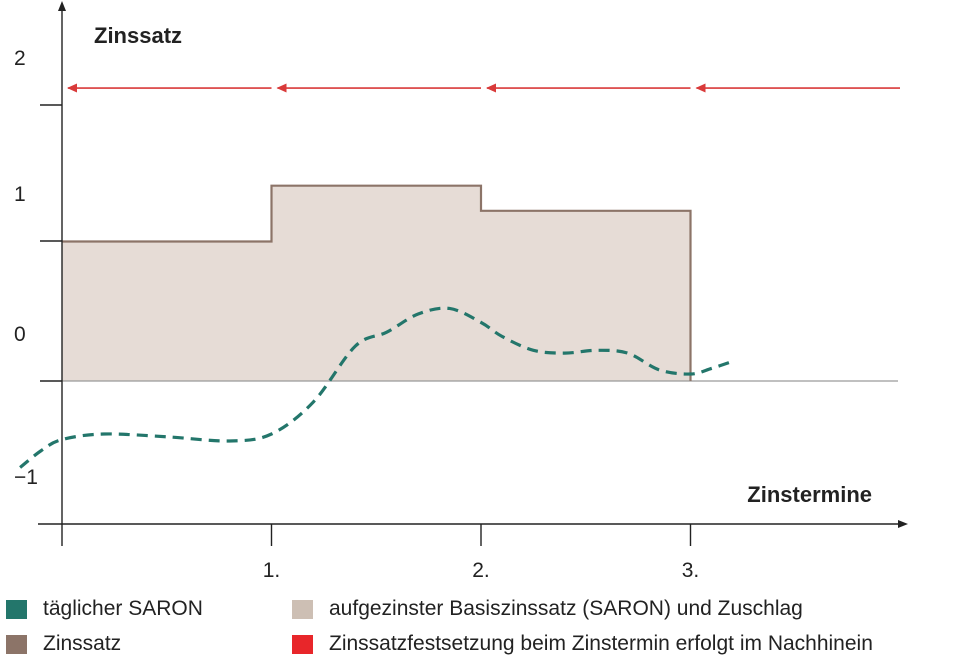 The width and height of the screenshot is (960, 661). I want to click on y-axis-arrowhead, so click(62, 6).